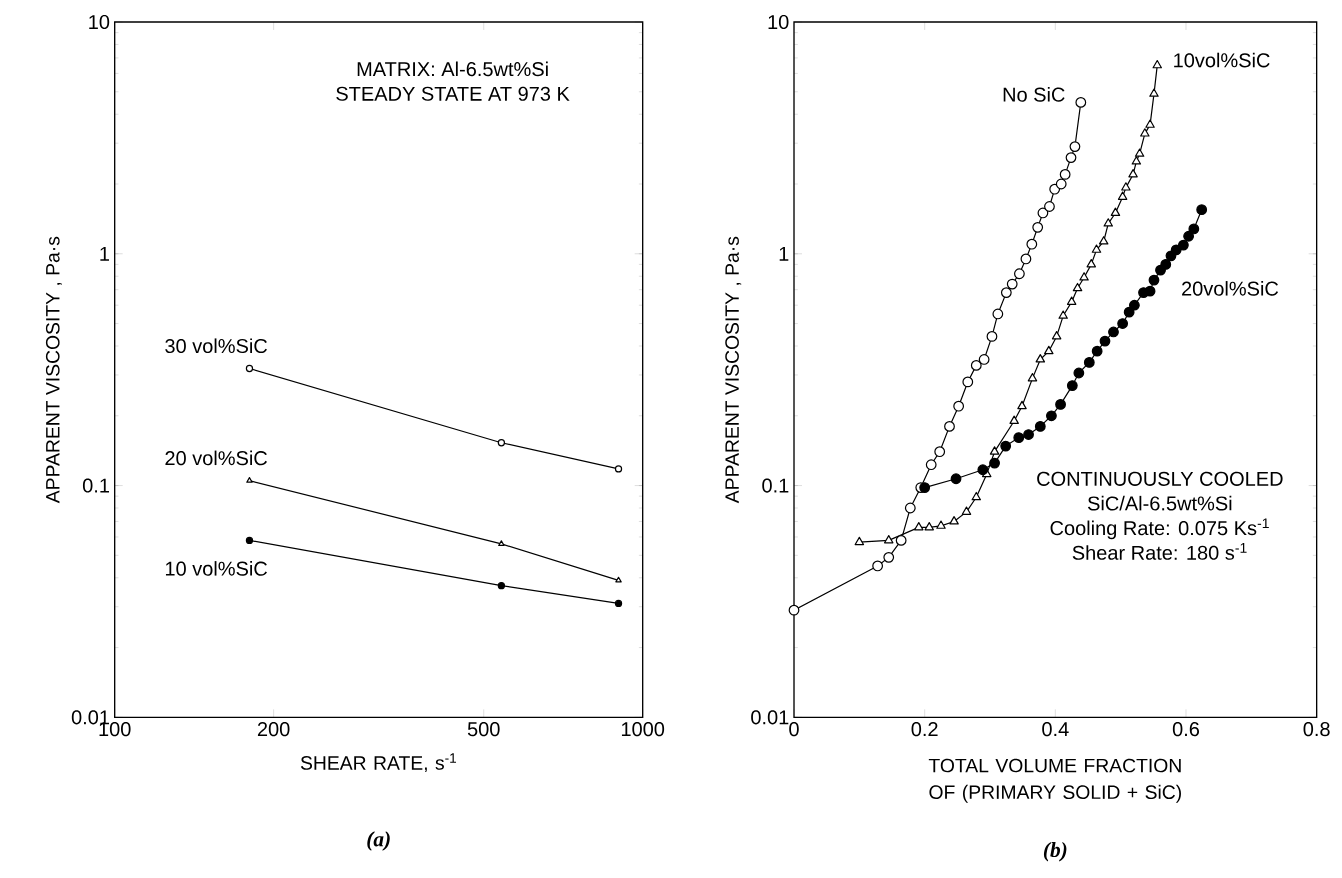 Image resolution: width=1342 pixels, height=878 pixels. I want to click on x-tick-label: 0.6, so click(1186, 729).